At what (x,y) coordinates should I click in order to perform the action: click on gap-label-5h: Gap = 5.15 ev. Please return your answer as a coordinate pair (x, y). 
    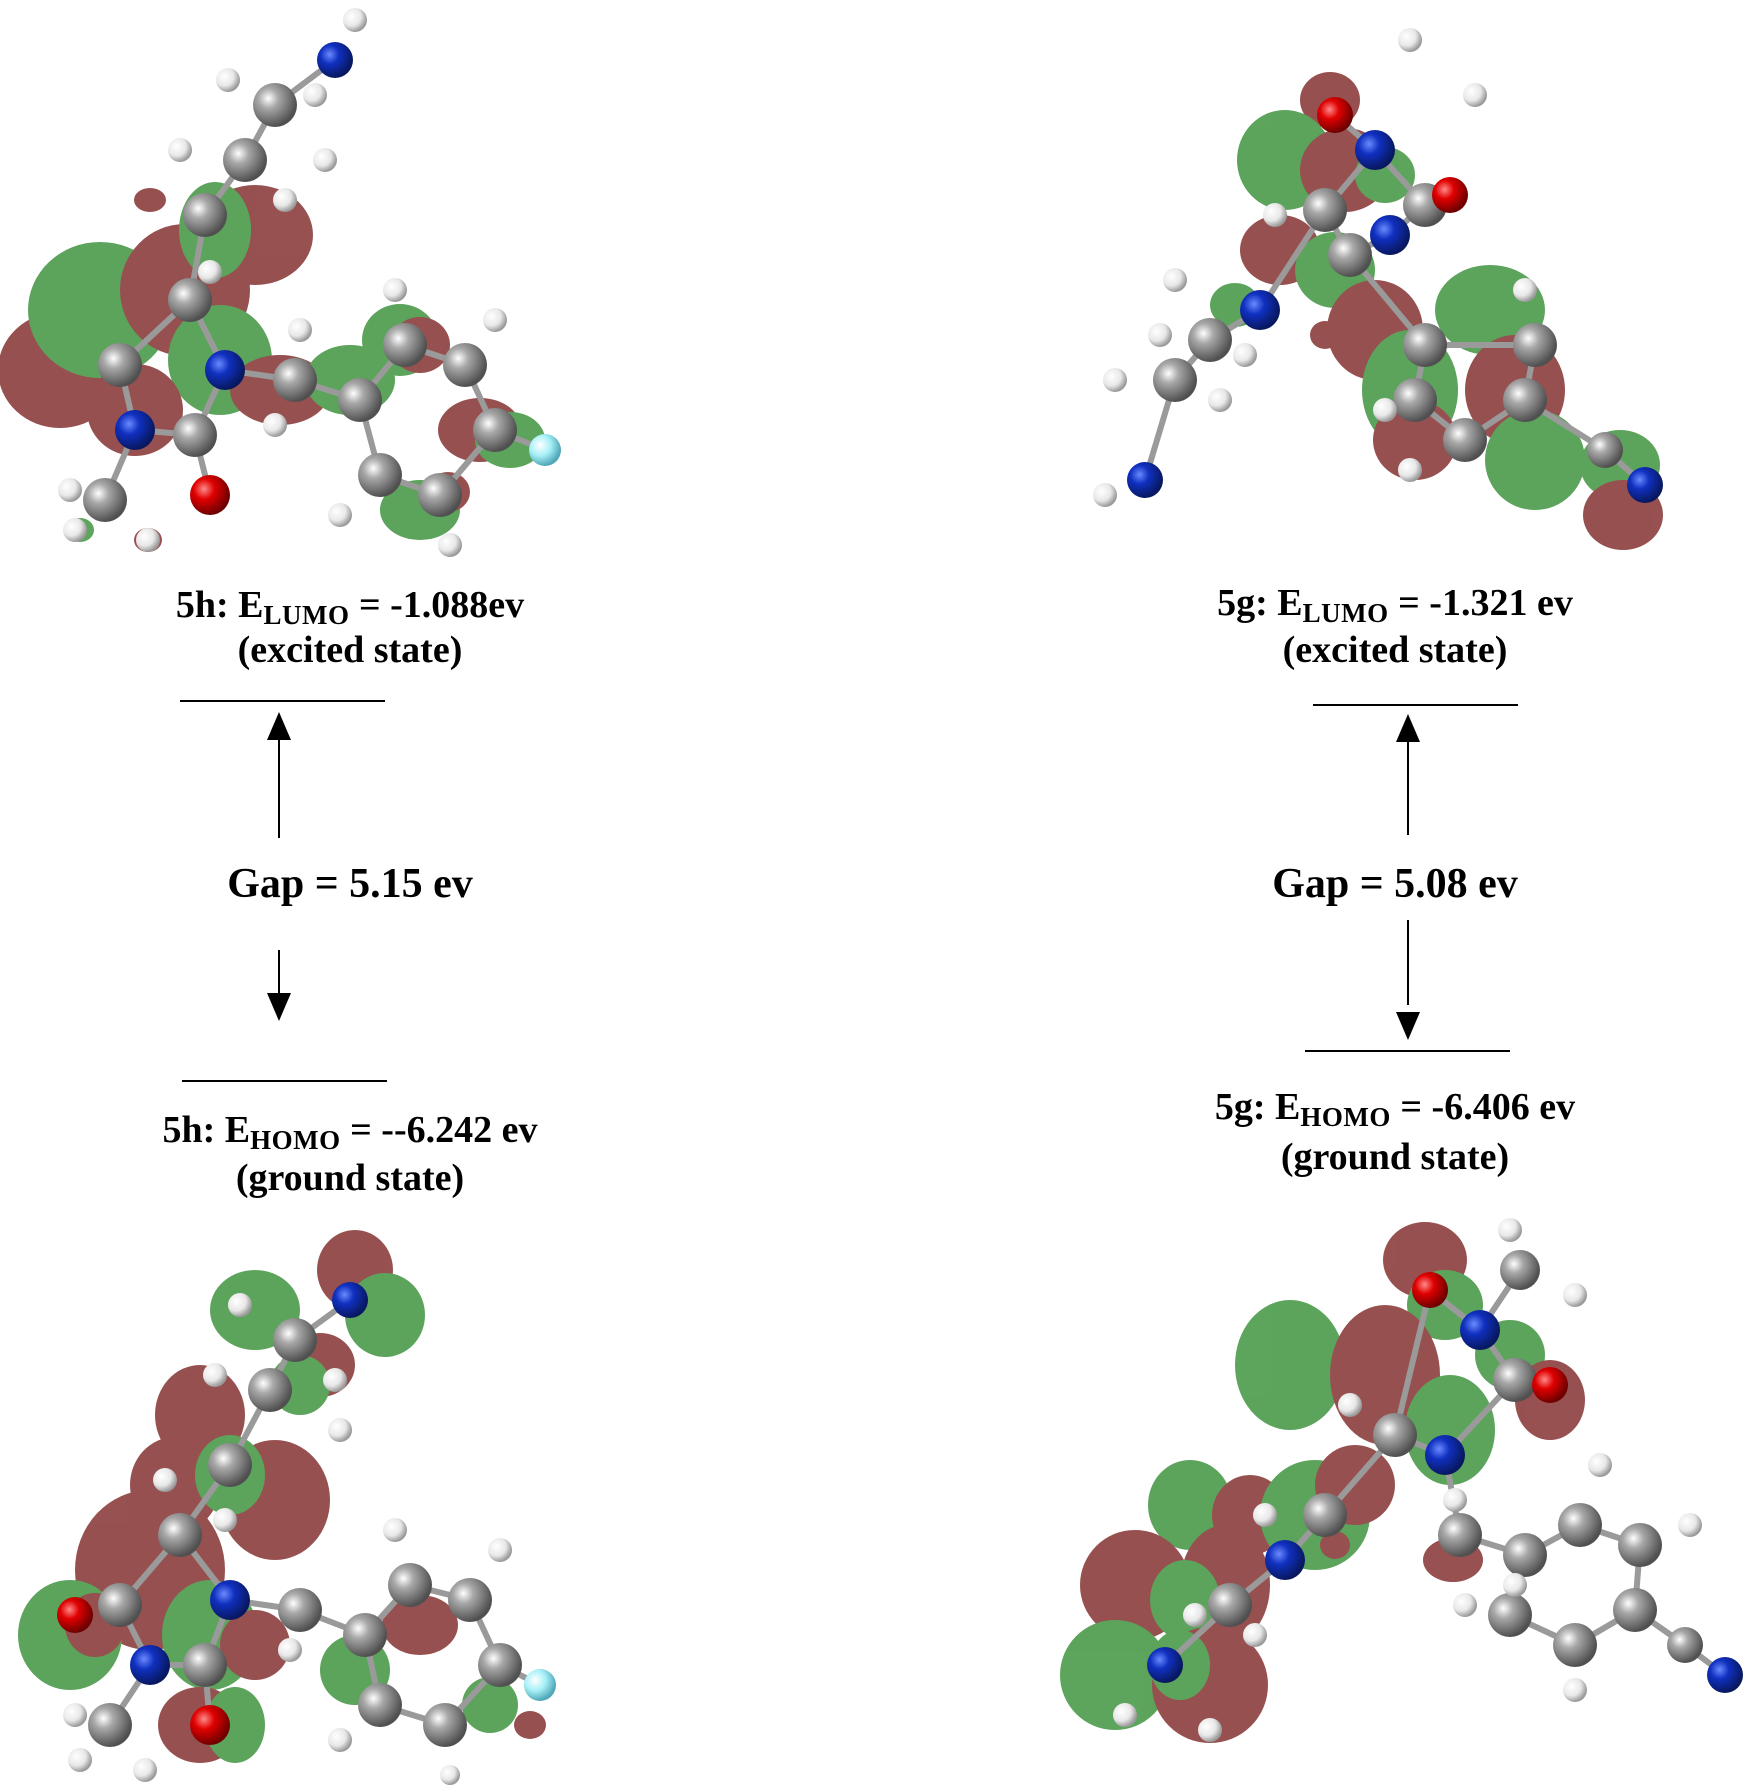
    Looking at the image, I should click on (350, 884).